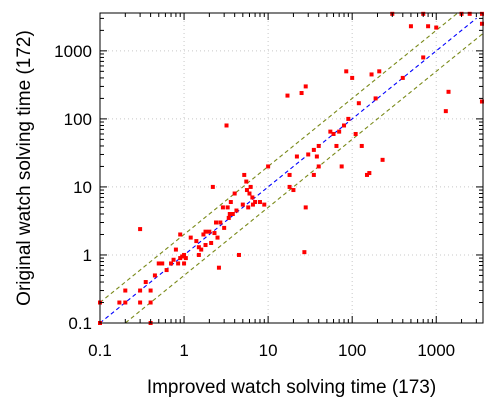  Describe the element at coordinates (352, 350) in the screenshot. I see `x-tick-label: 100` at that location.